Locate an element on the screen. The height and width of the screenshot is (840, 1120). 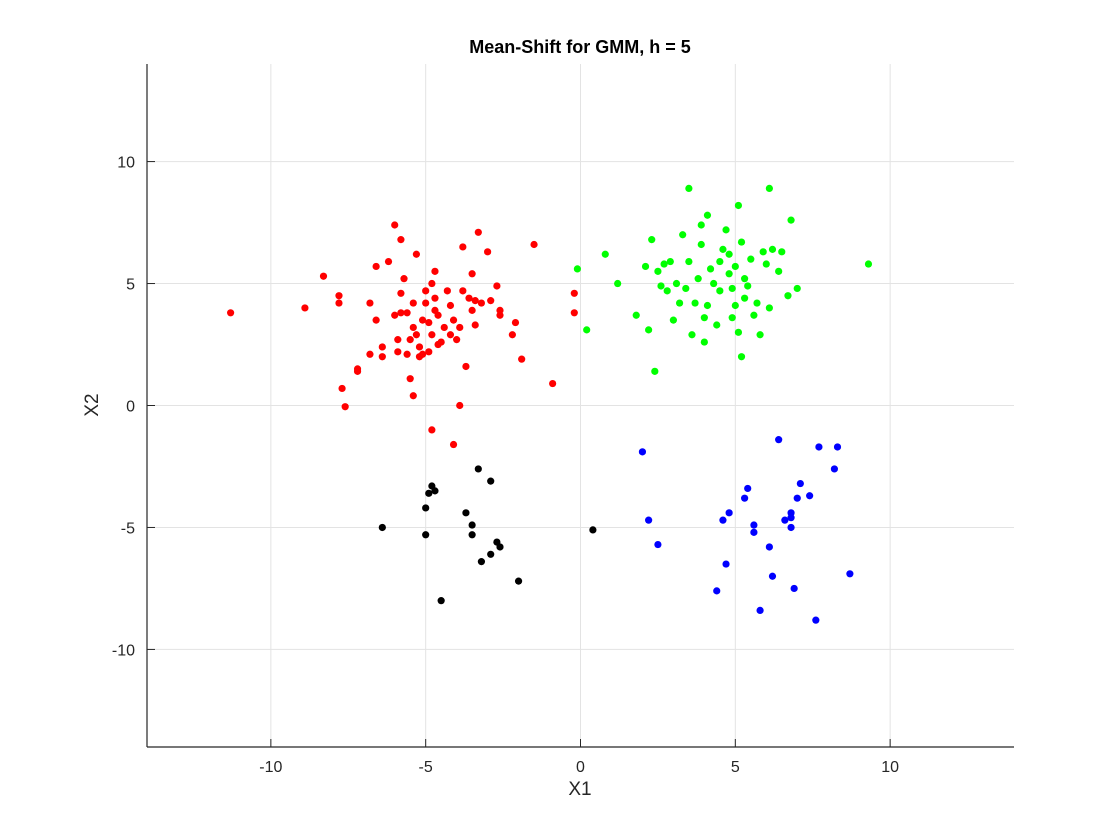
y-tick-label: -10 is located at coordinates (123, 650).